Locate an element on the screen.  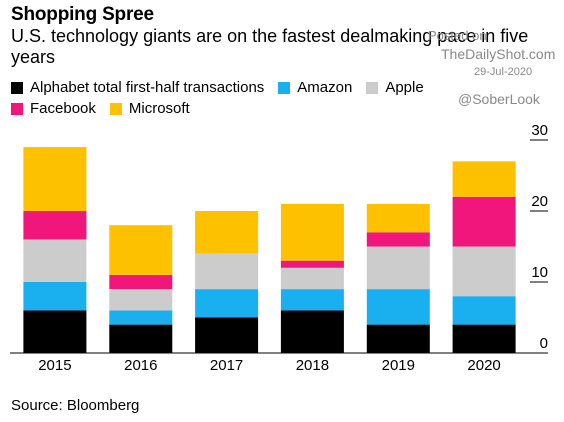
bar-2016-alphabet is located at coordinates (141, 338).